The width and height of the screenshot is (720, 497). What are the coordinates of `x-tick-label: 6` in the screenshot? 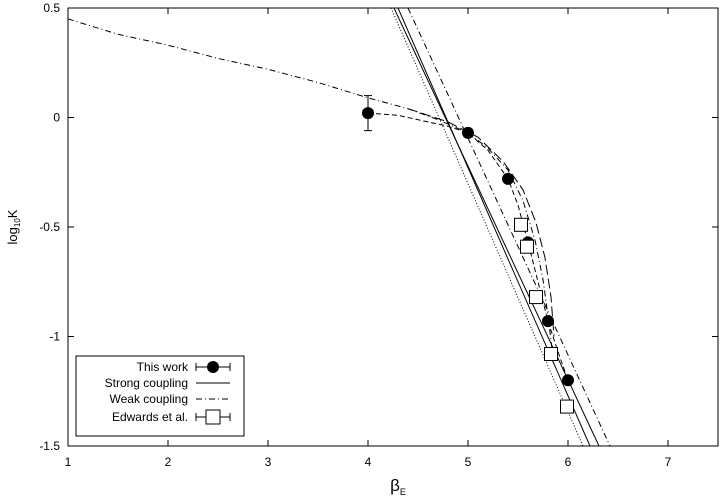 It's located at (568, 462).